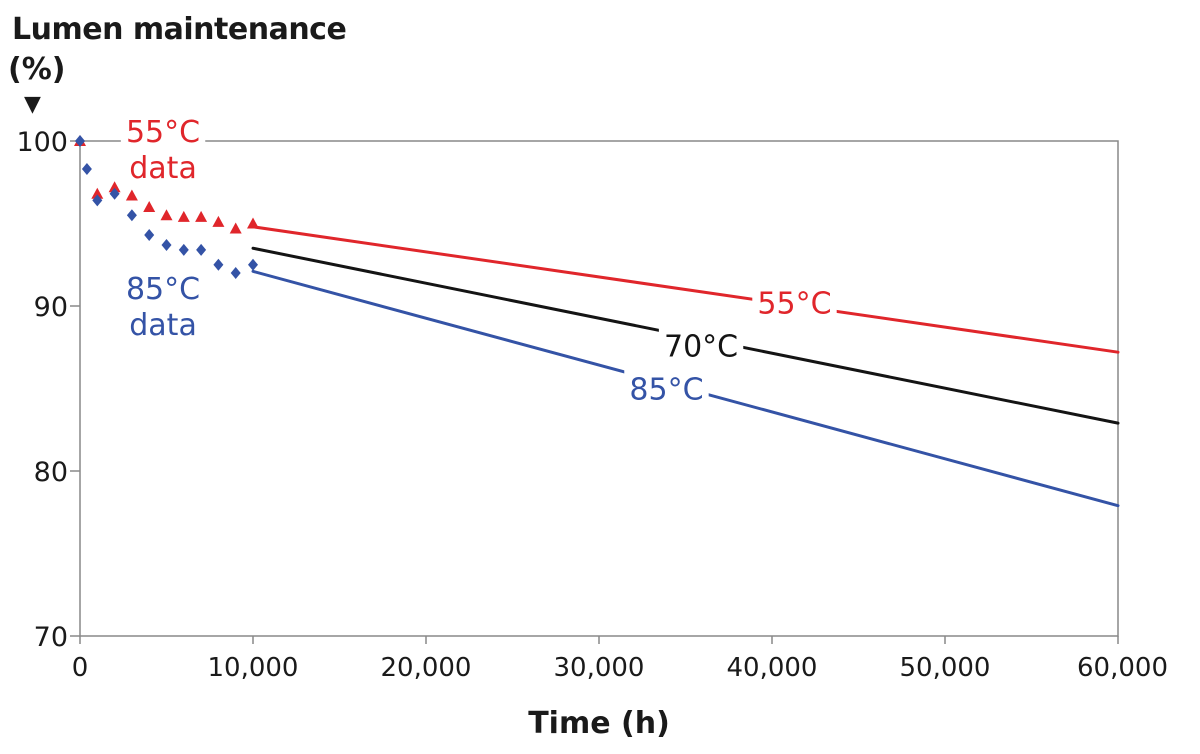 The height and width of the screenshot is (754, 1200). Describe the element at coordinates (163, 289) in the screenshot. I see `annotation-85-data: 85°C` at that location.